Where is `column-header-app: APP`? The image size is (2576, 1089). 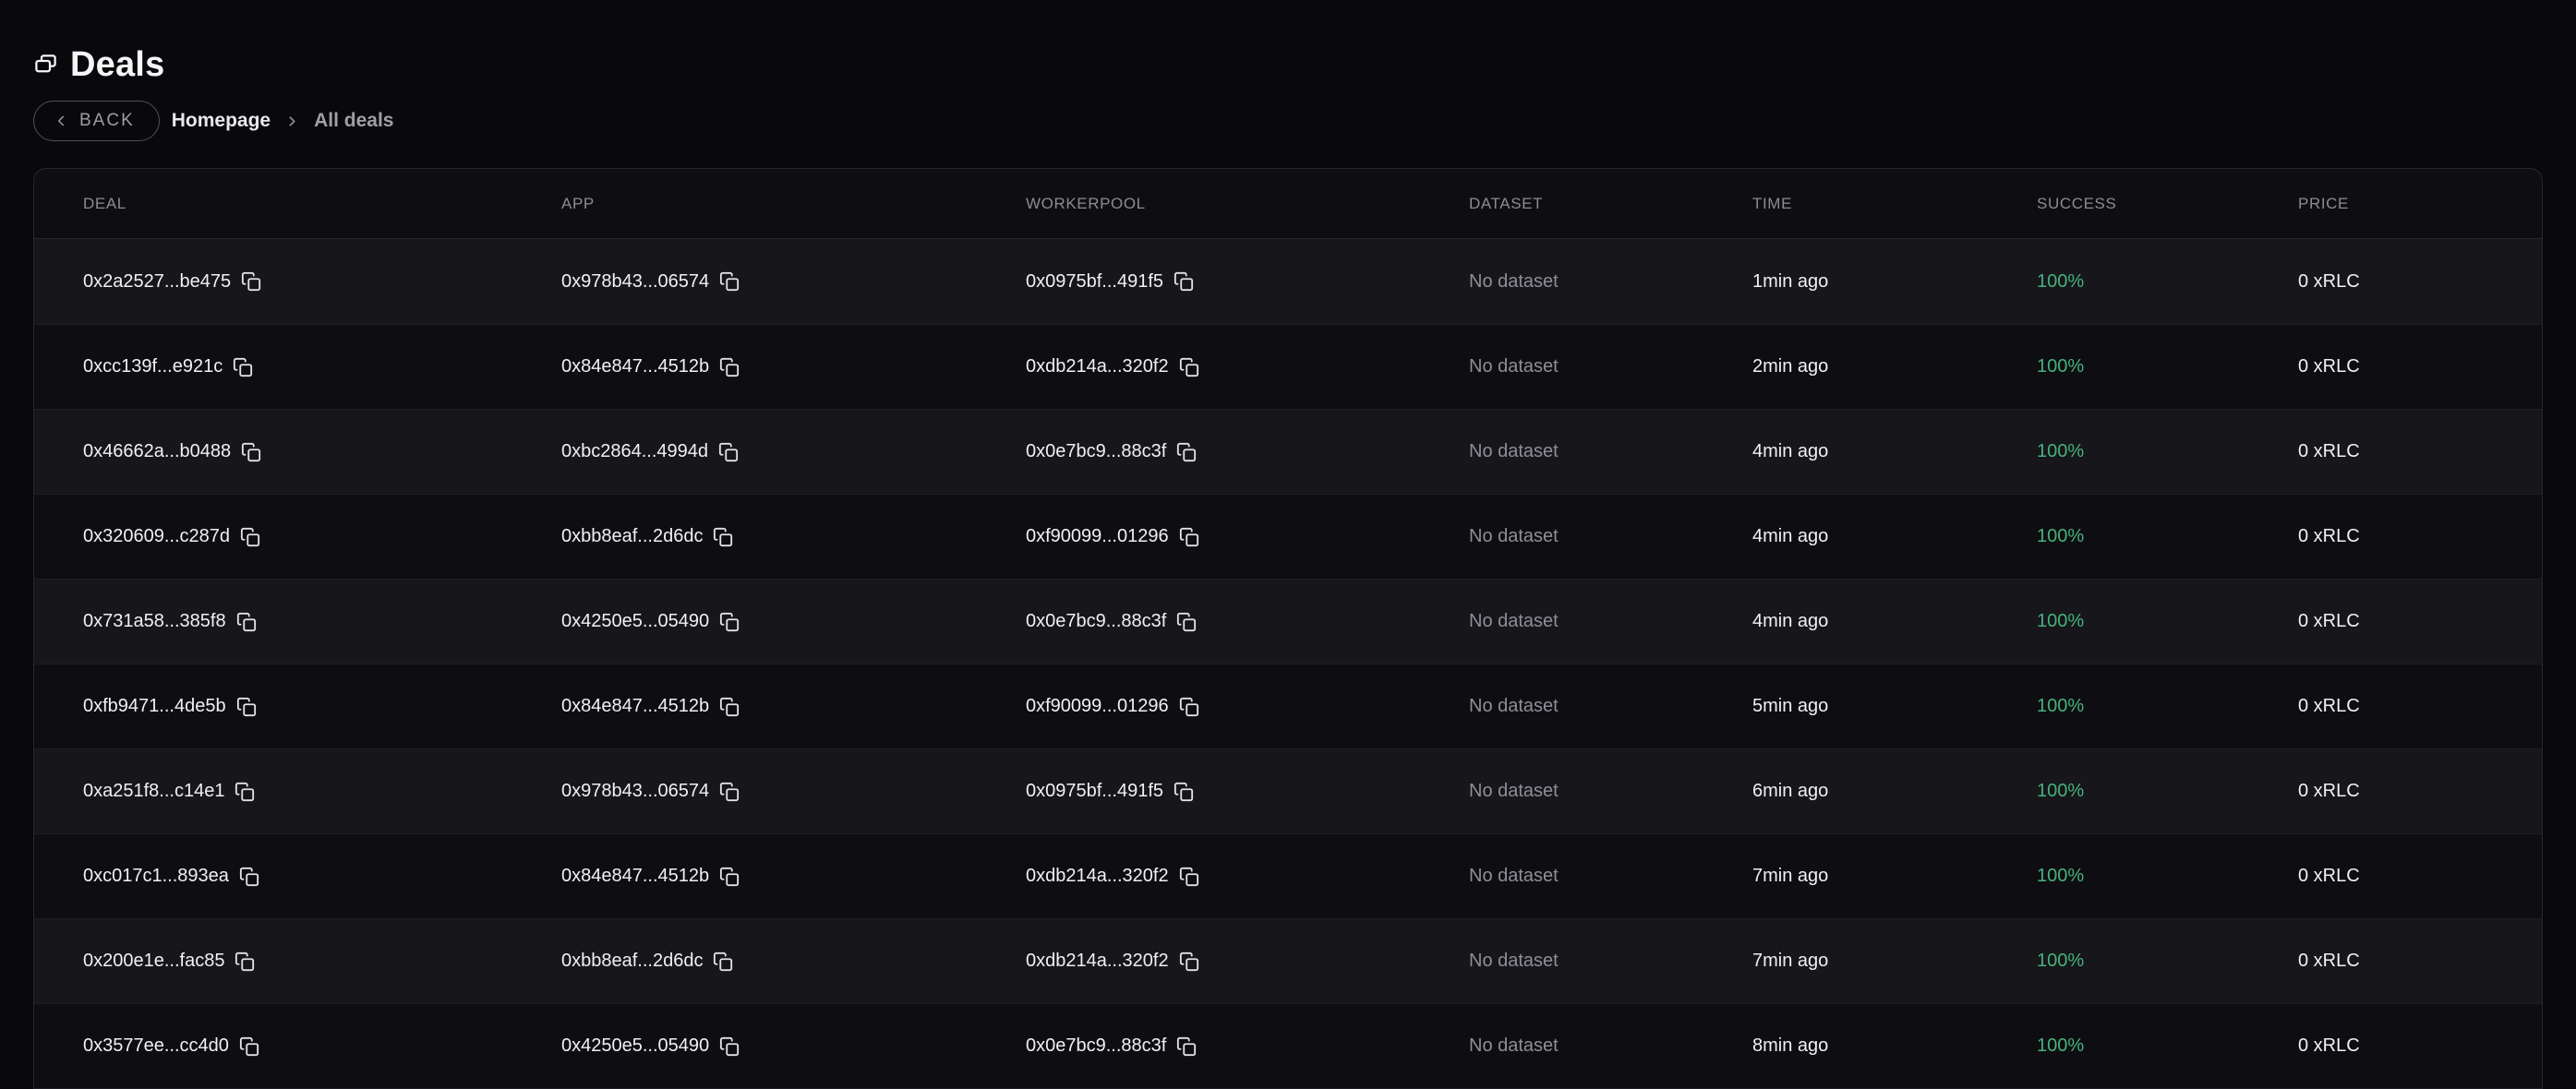
column-header-app: APP is located at coordinates (578, 203).